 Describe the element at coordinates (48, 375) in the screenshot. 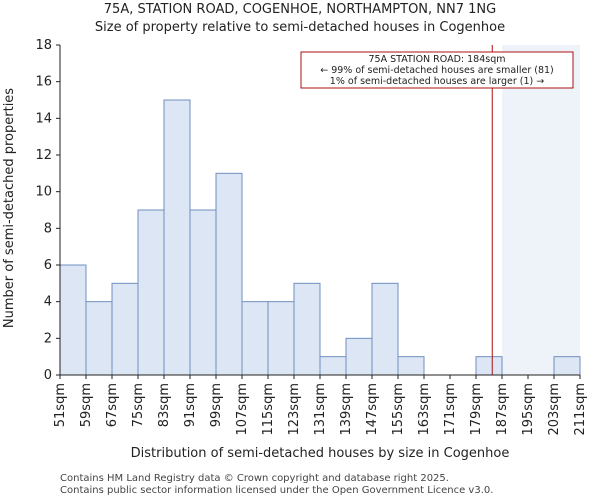

I see `y-tick-label: 0` at that location.